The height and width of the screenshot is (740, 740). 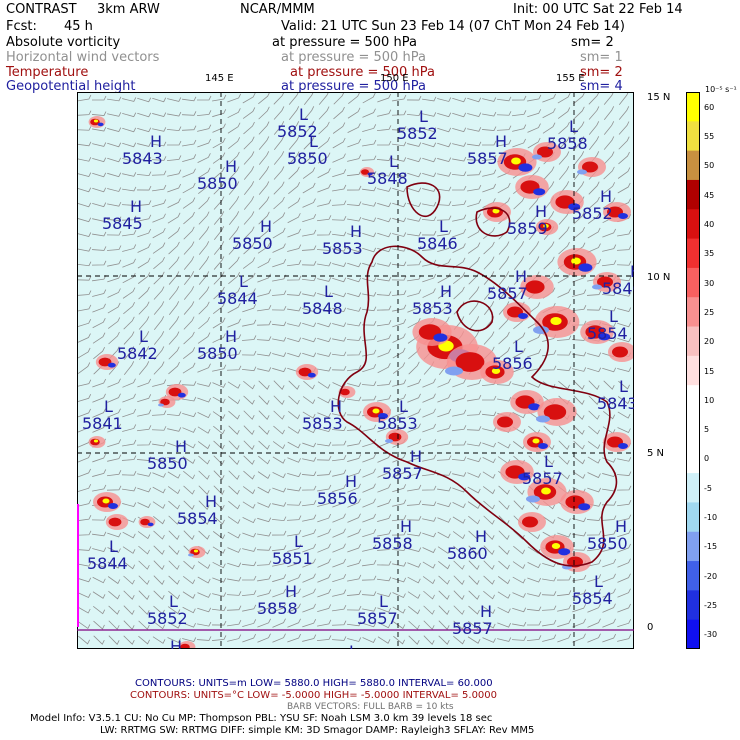 What do you see at coordinates (711, 576) in the screenshot?
I see `colorbar-level: -20` at bounding box center [711, 576].